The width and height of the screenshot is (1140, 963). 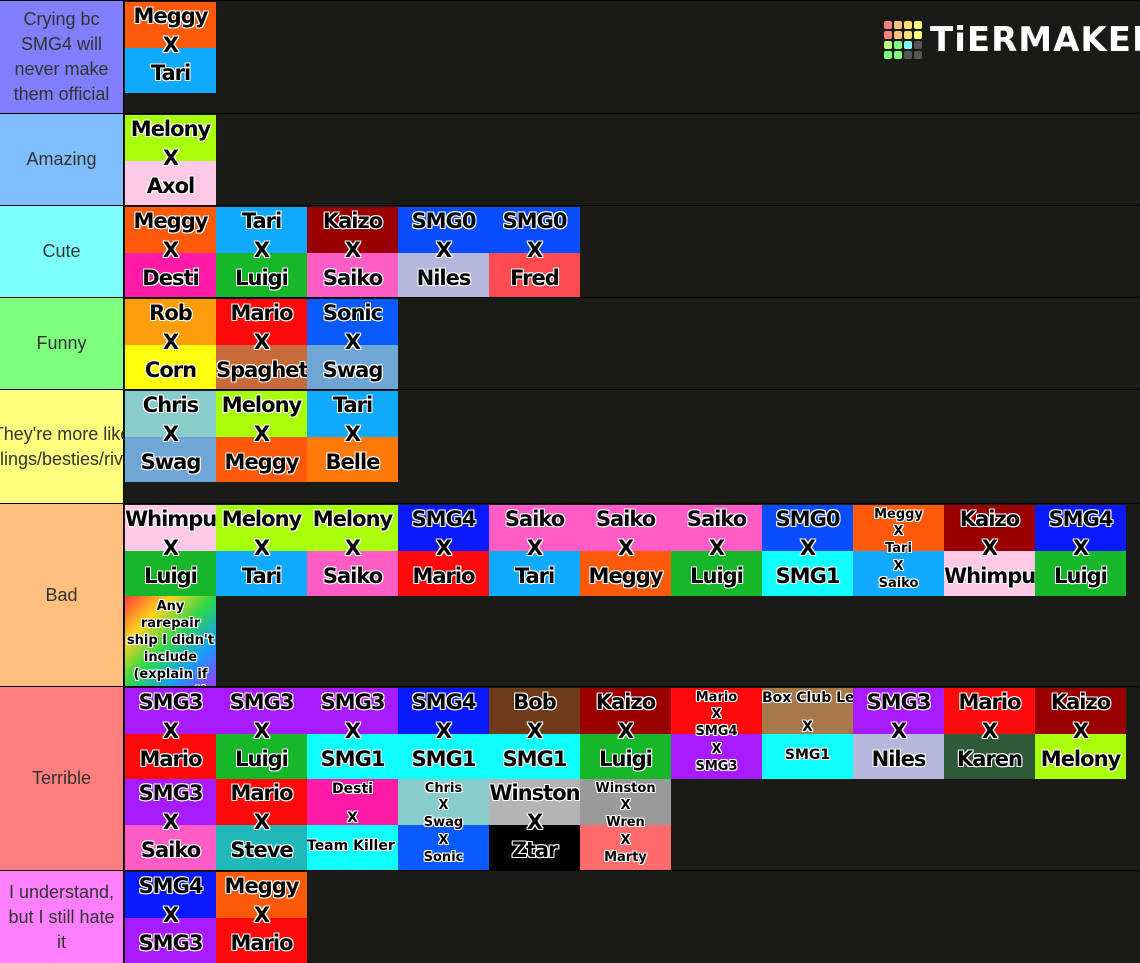 What do you see at coordinates (62, 778) in the screenshot?
I see `tier-label: Terrible` at bounding box center [62, 778].